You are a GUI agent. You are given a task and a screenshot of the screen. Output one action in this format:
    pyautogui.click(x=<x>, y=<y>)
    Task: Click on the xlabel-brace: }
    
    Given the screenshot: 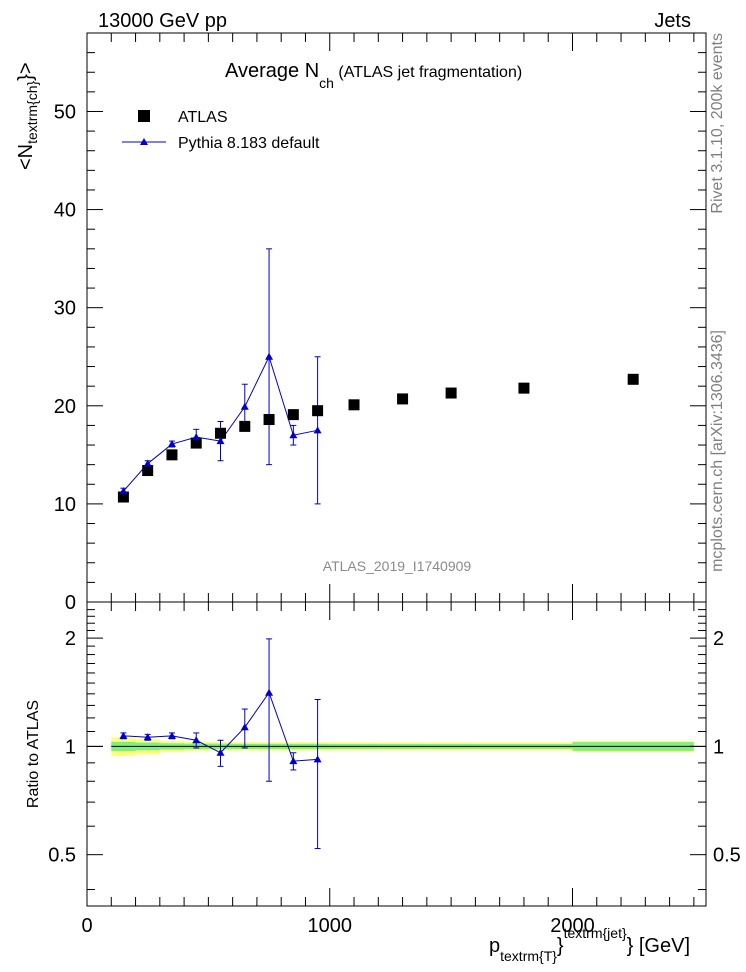 What is the action you would take?
    pyautogui.click(x=560, y=946)
    